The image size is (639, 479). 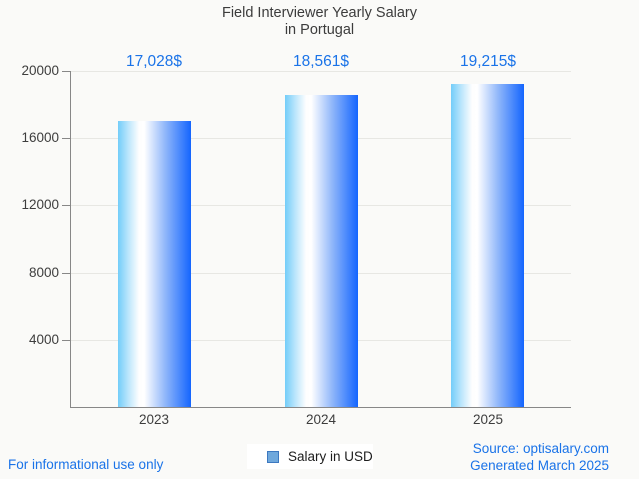 I want to click on legend-label: Salary in USD, so click(x=330, y=456).